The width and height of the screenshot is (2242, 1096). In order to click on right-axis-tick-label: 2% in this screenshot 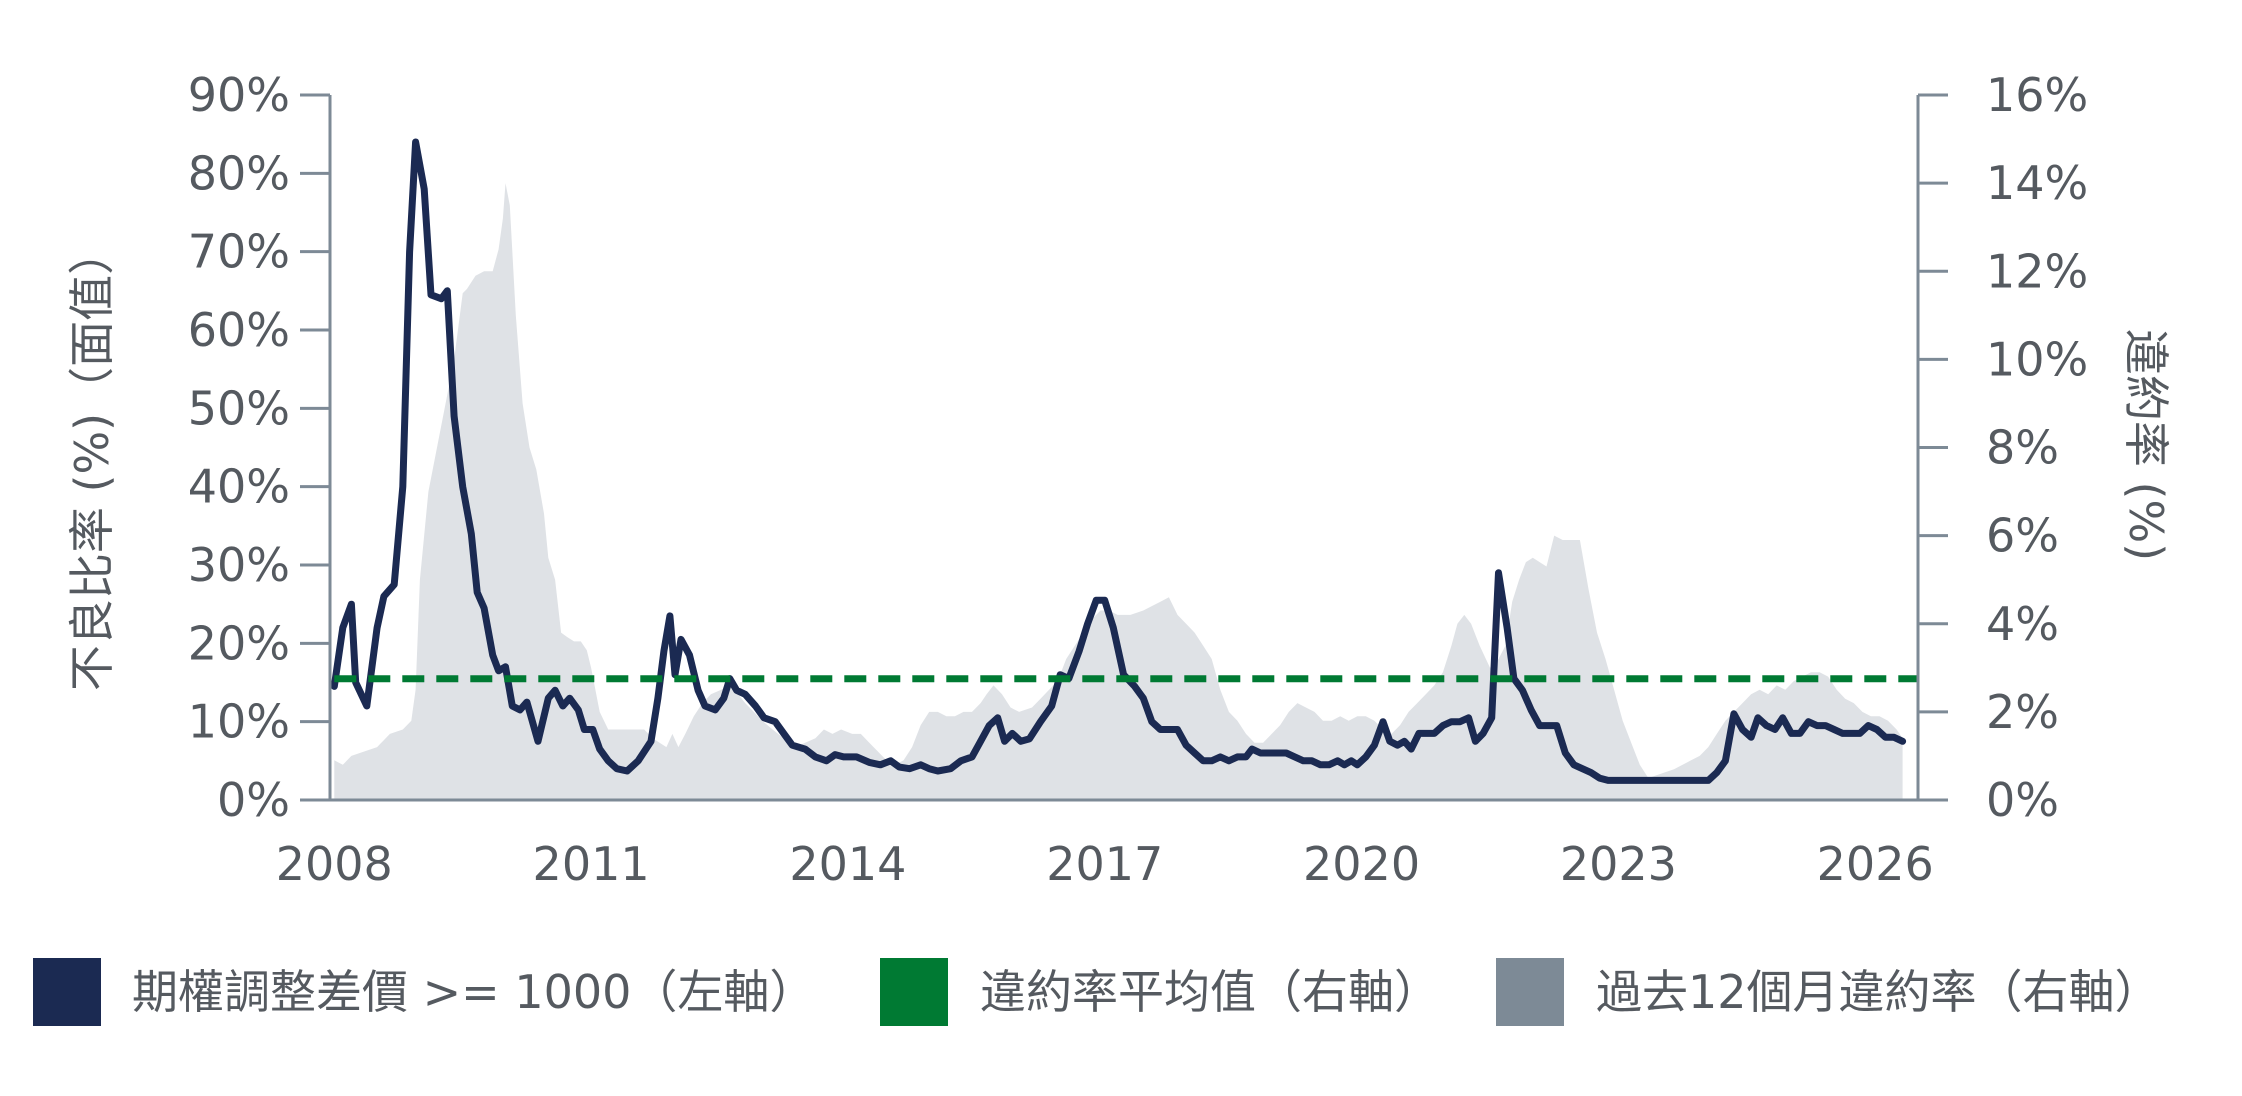, I will do `click(2022, 712)`.